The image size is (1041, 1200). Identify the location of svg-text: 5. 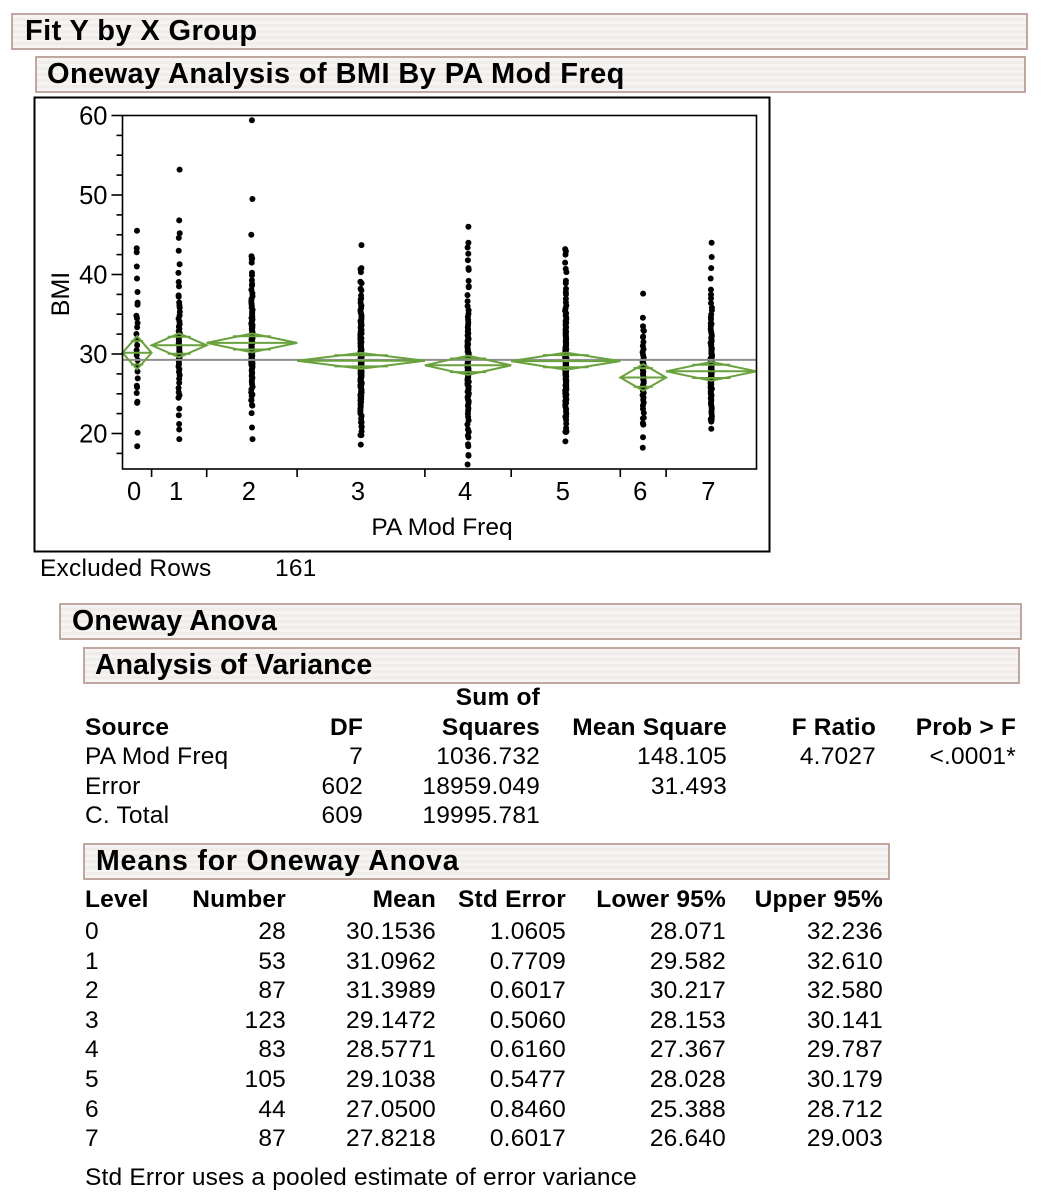
(563, 492).